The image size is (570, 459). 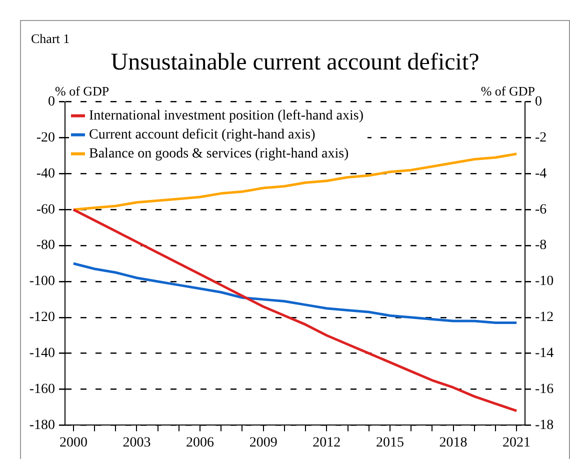 What do you see at coordinates (263, 442) in the screenshot?
I see `x-tick-label: 2009` at bounding box center [263, 442].